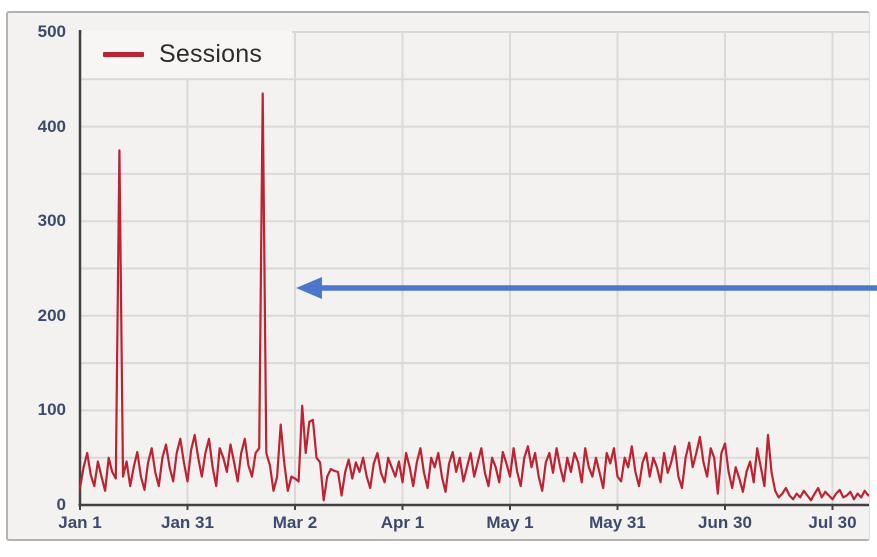 Image resolution: width=877 pixels, height=557 pixels. I want to click on x-axis-tick-label: Jun 30, so click(725, 522).